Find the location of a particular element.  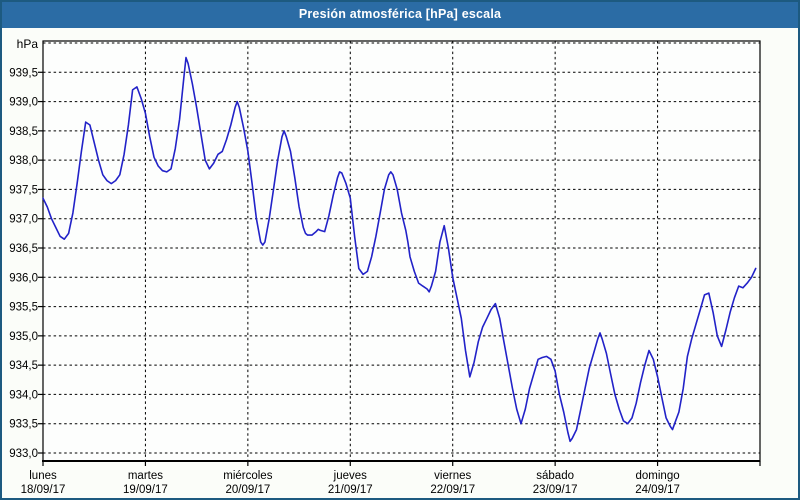

x-day-label: lunes is located at coordinates (43, 476).